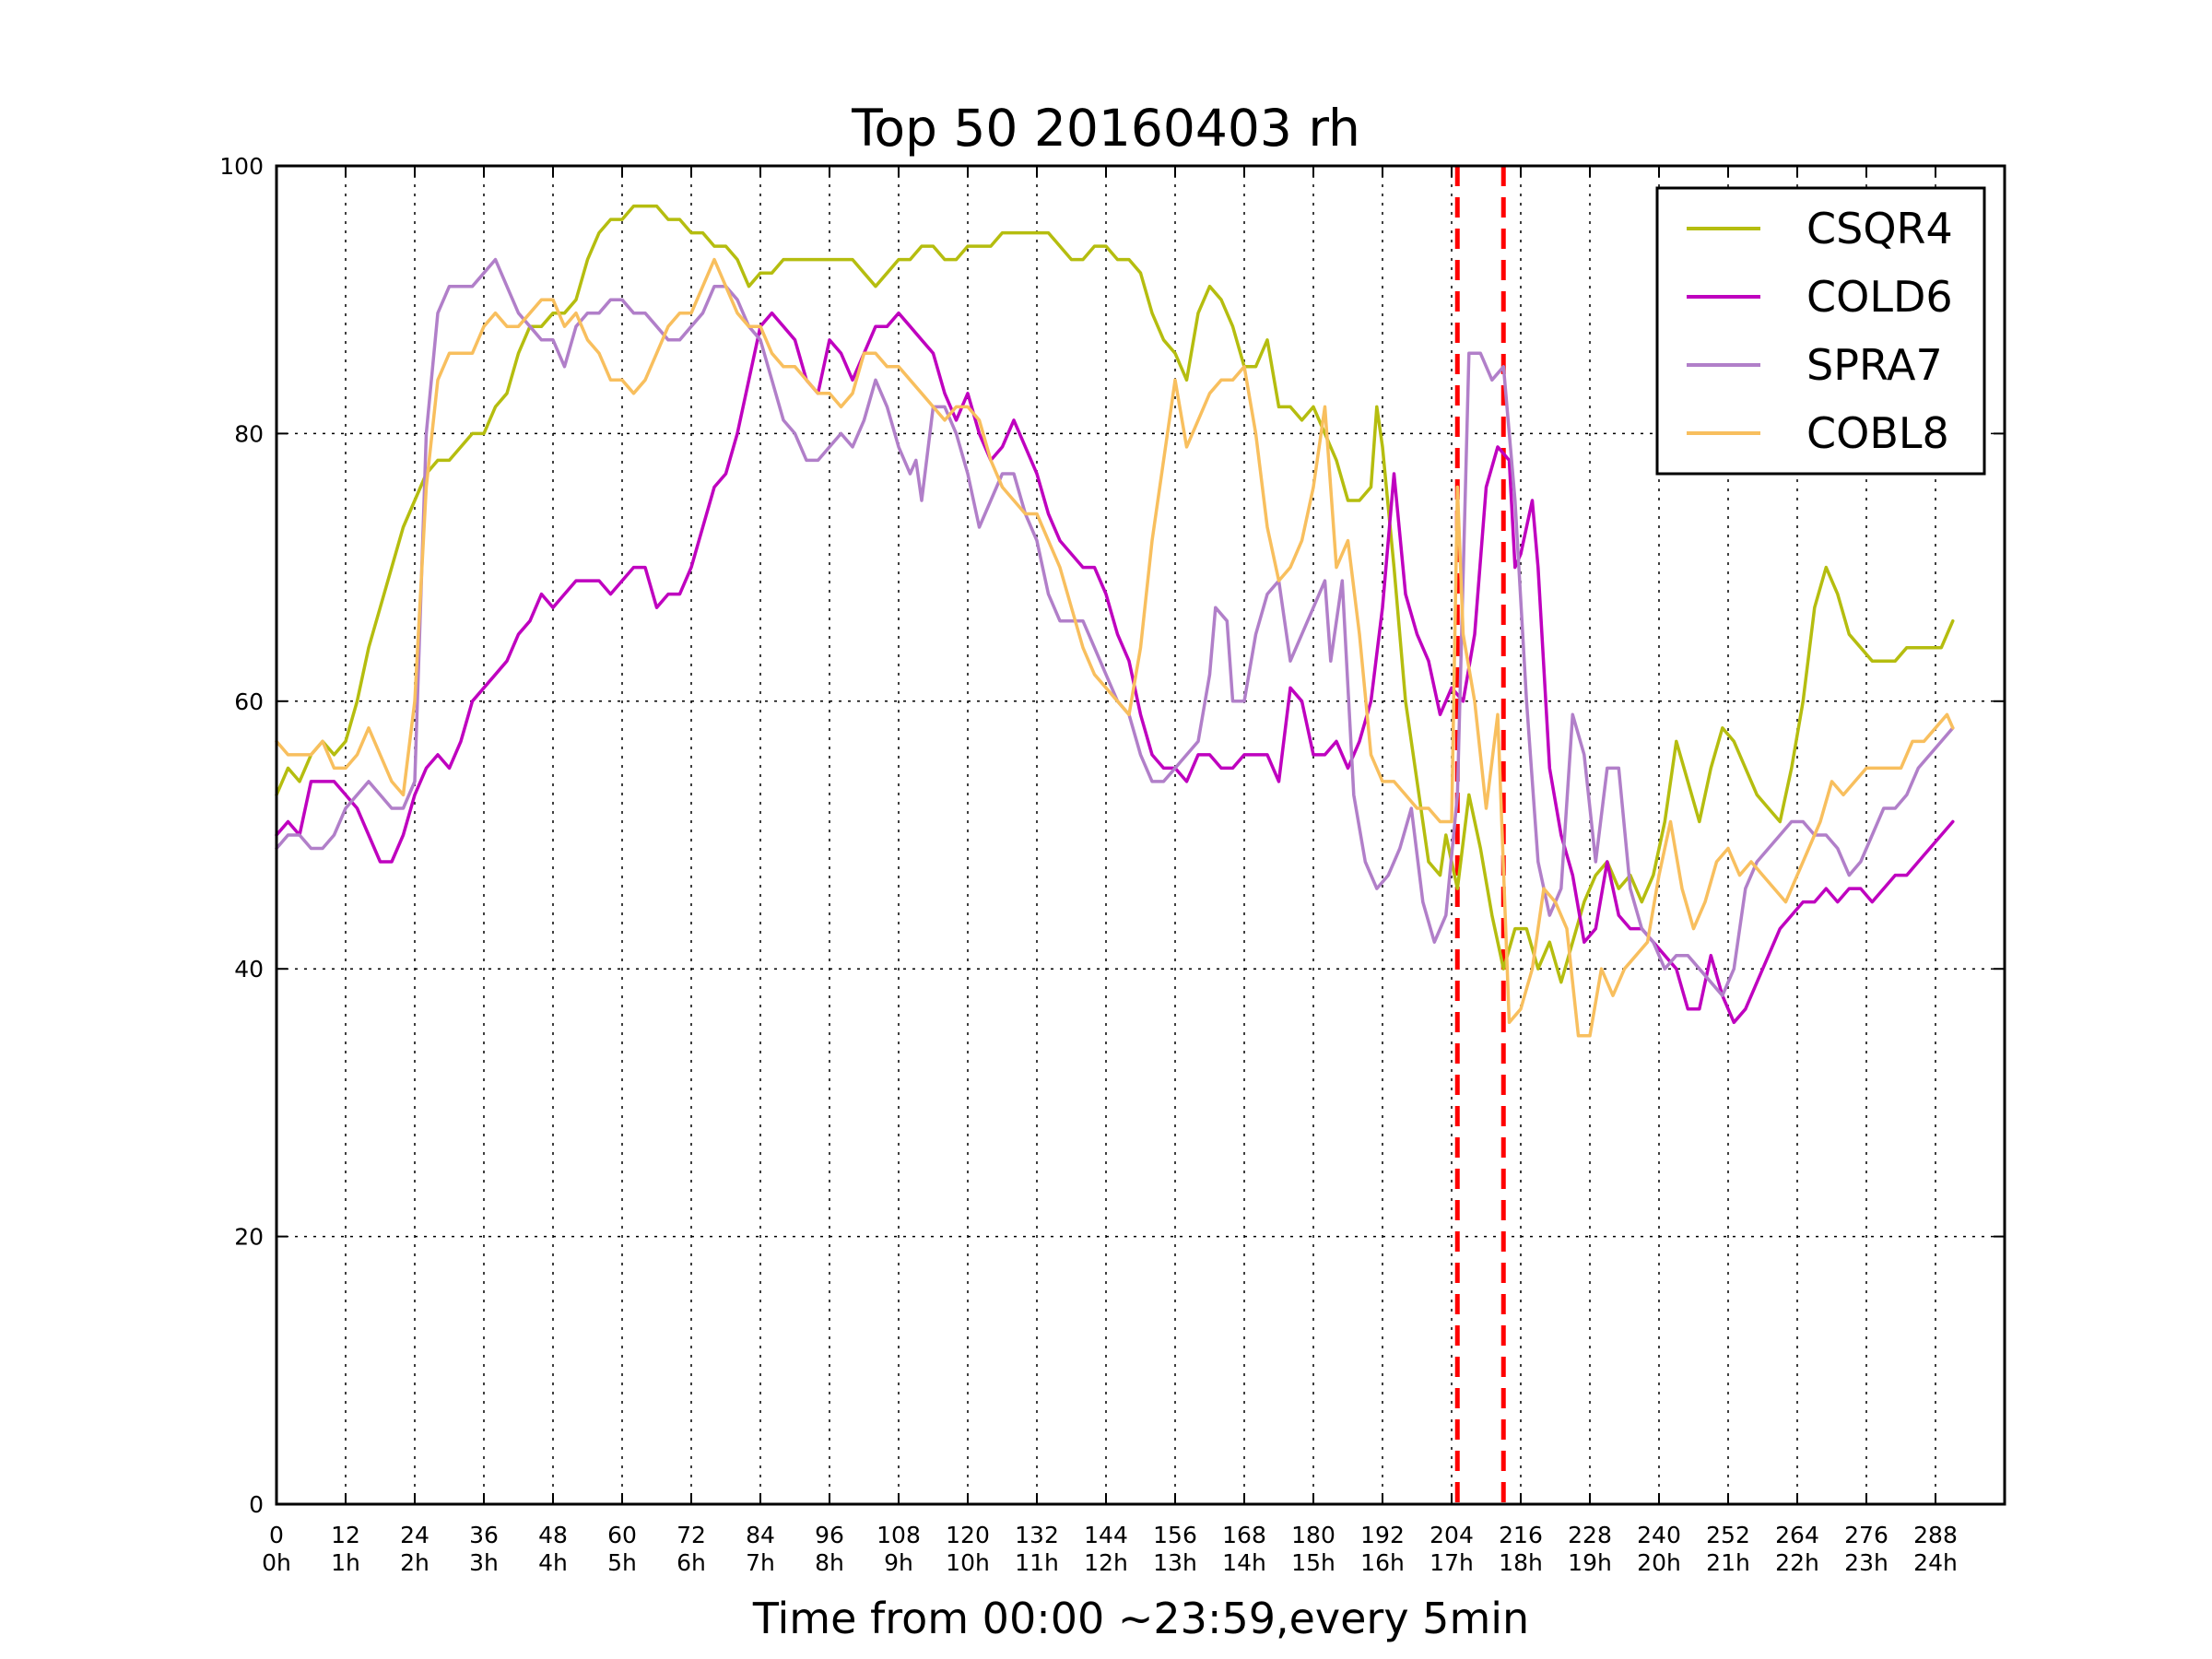 Image resolution: width=2212 pixels, height=1659 pixels. Describe the element at coordinates (345, 1535) in the screenshot. I see `x-tick-label: 12` at that location.